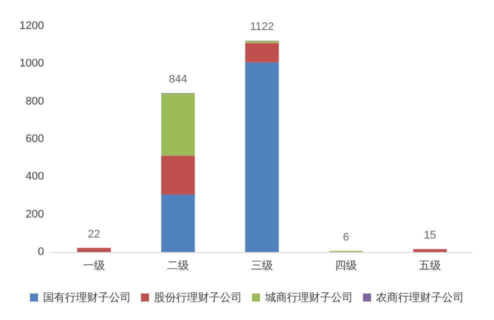 The image size is (494, 320). Describe the element at coordinates (346, 265) in the screenshot. I see `x-tick-label: 四级` at that location.